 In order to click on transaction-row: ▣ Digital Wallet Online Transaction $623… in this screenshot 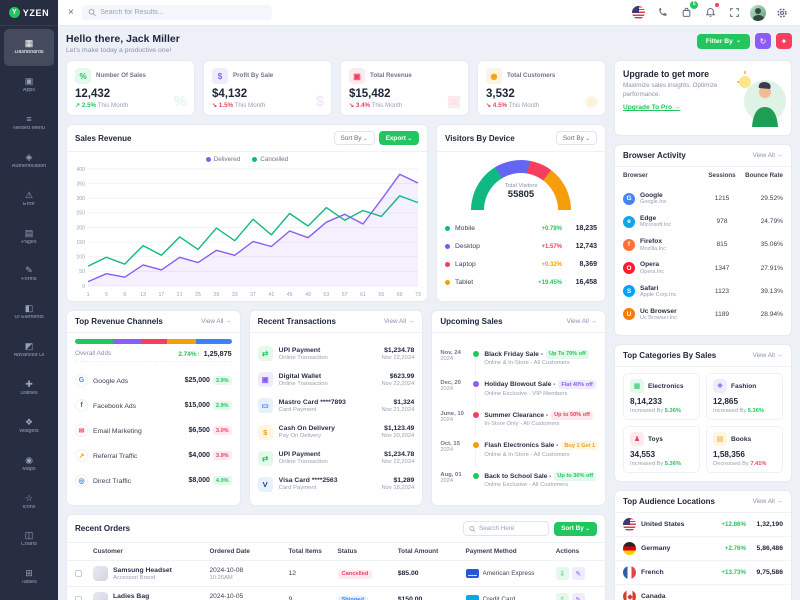, I will do `click(335, 380)`.